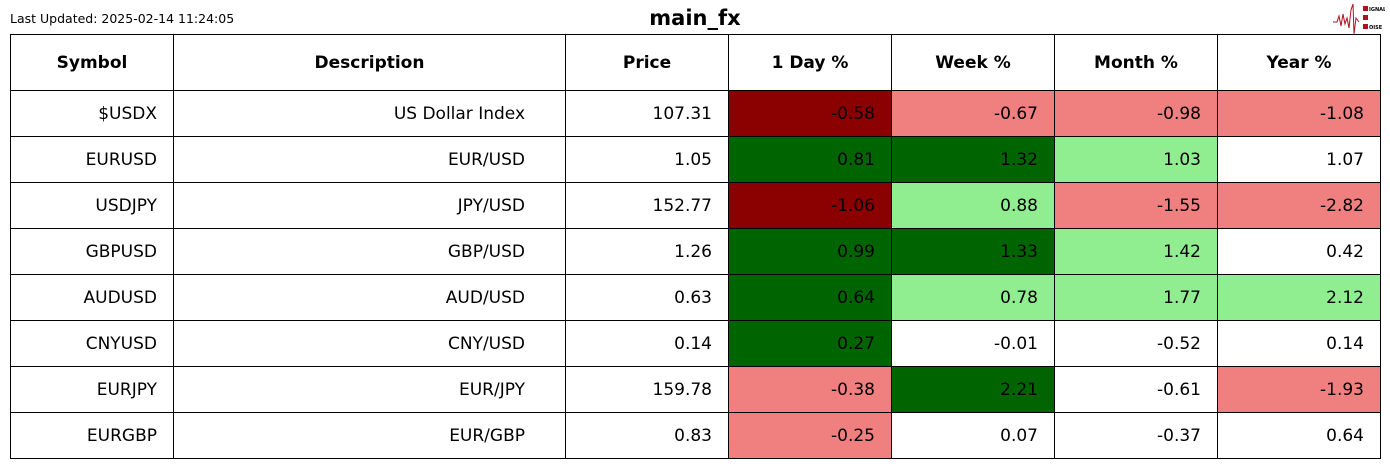 The height and width of the screenshot is (470, 1390). I want to click on symbol-cell: GBPUSD, so click(92, 251).